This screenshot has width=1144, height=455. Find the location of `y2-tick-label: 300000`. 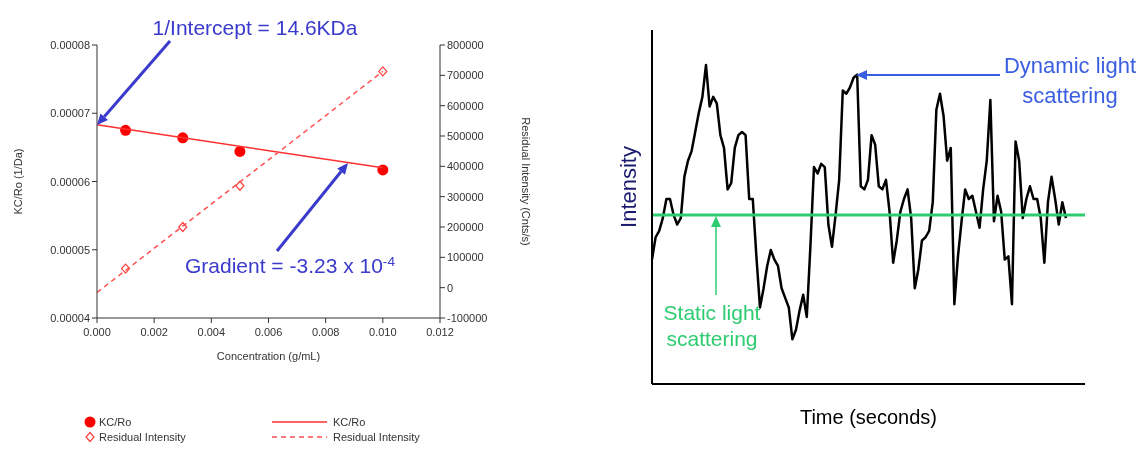

y2-tick-label: 300000 is located at coordinates (465, 196).